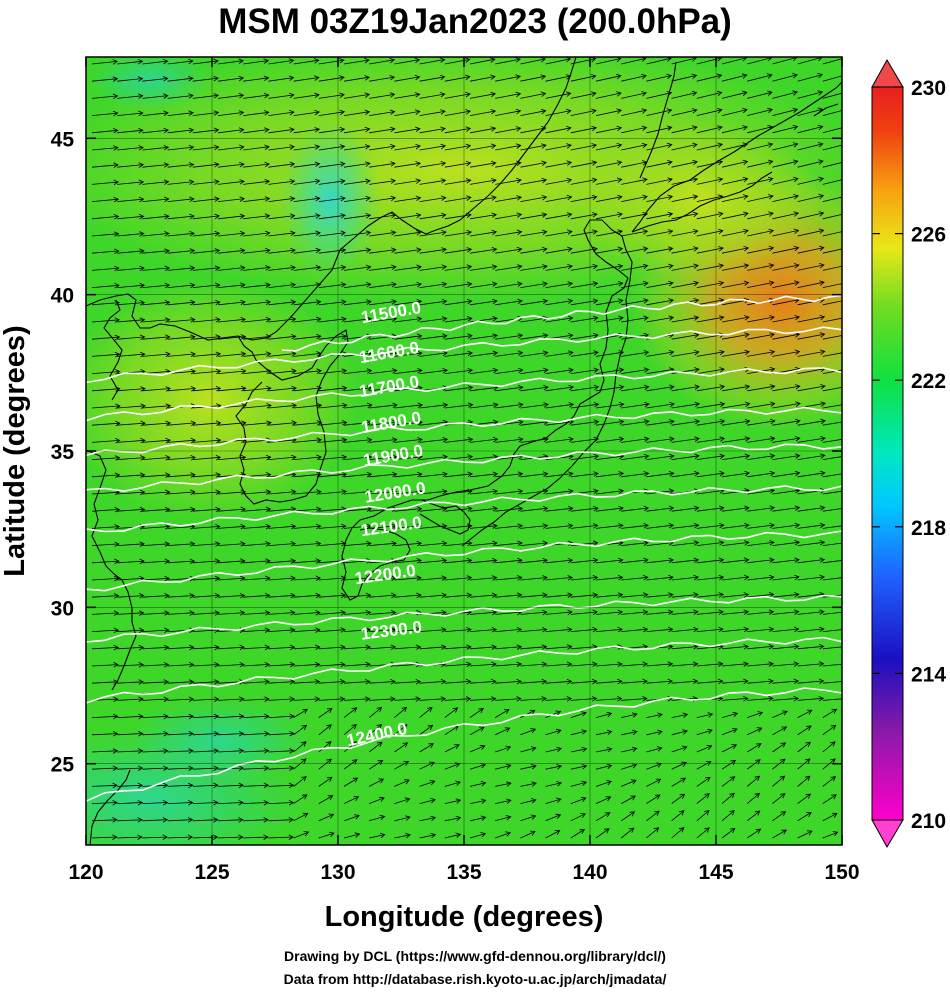 This screenshot has width=950, height=993. Describe the element at coordinates (928, 88) in the screenshot. I see `colorbar-tick-label: 230` at that location.